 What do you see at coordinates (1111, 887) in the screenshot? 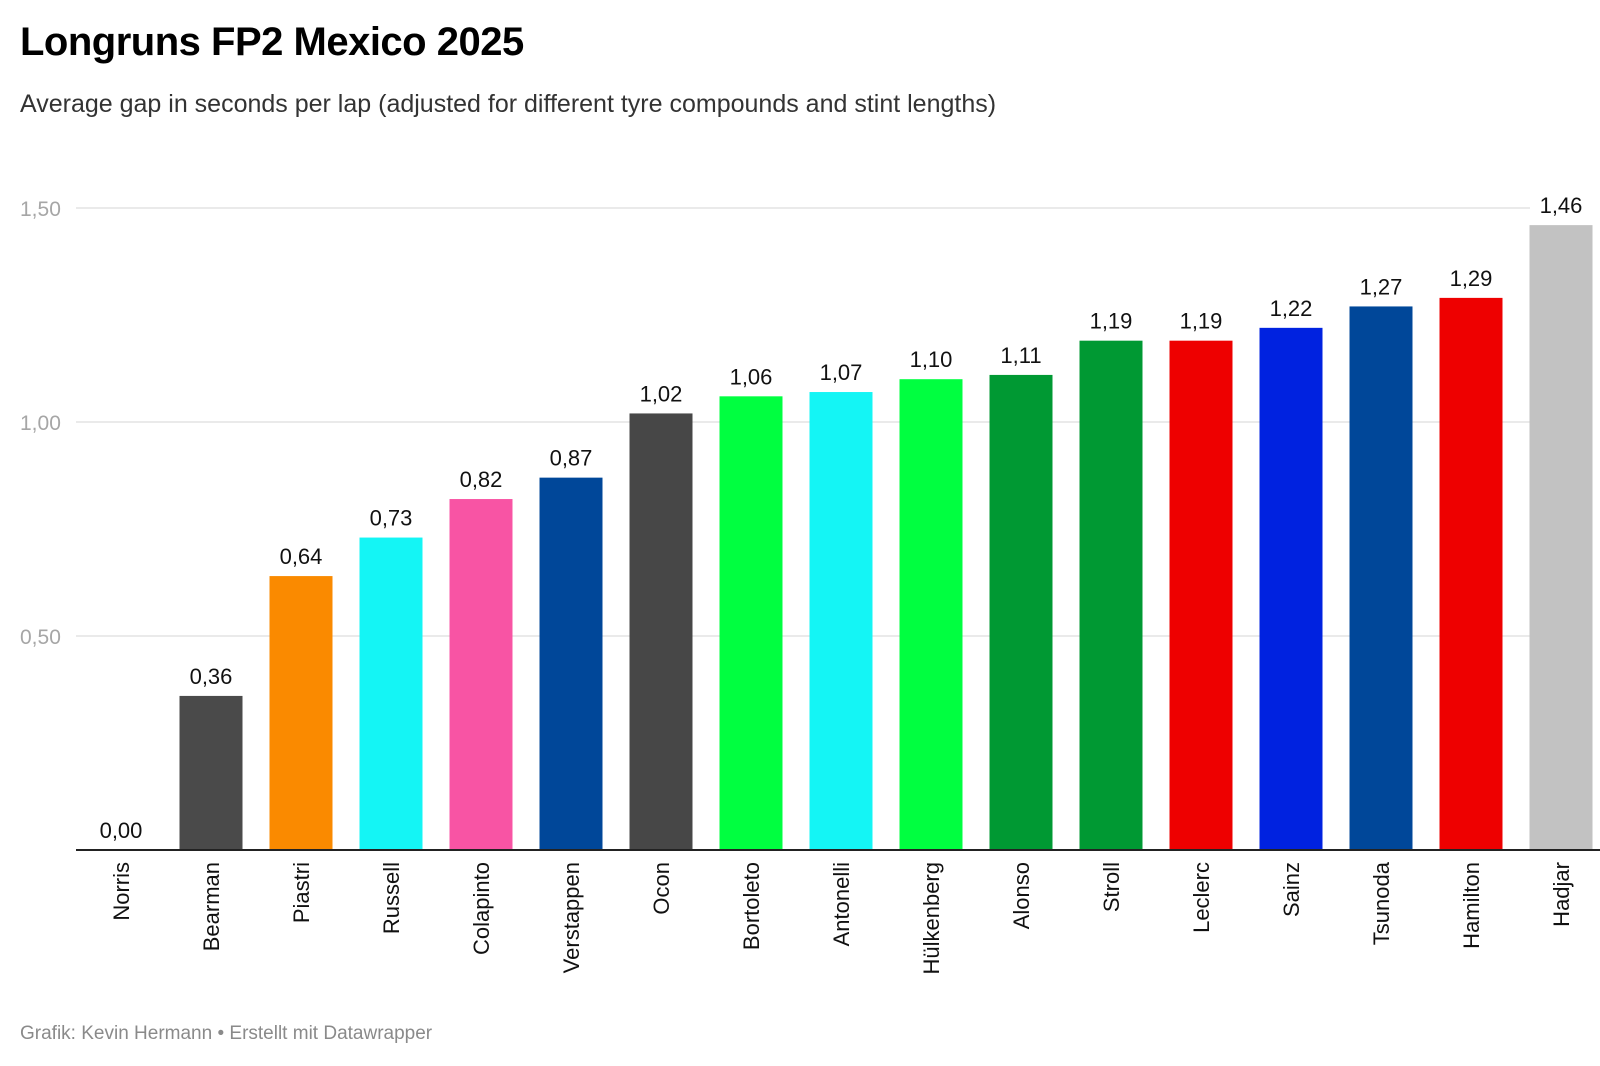
I see `x-tick-label: Stroll` at bounding box center [1111, 887].